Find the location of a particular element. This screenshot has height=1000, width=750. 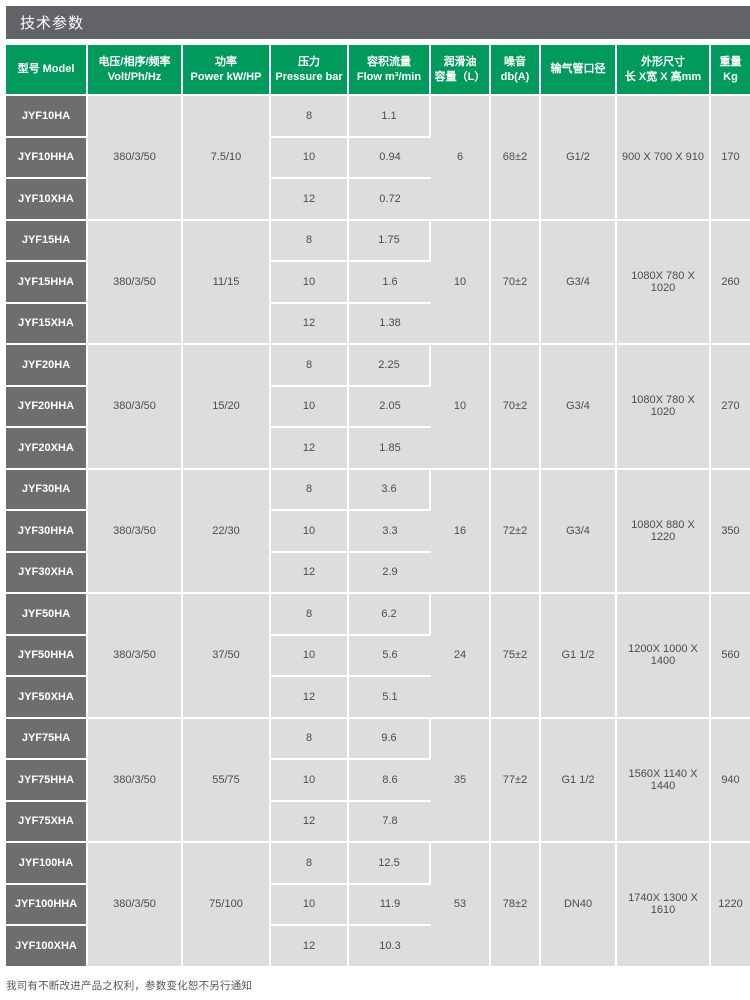

pipe-cell: G1 1/2 is located at coordinates (579, 656).